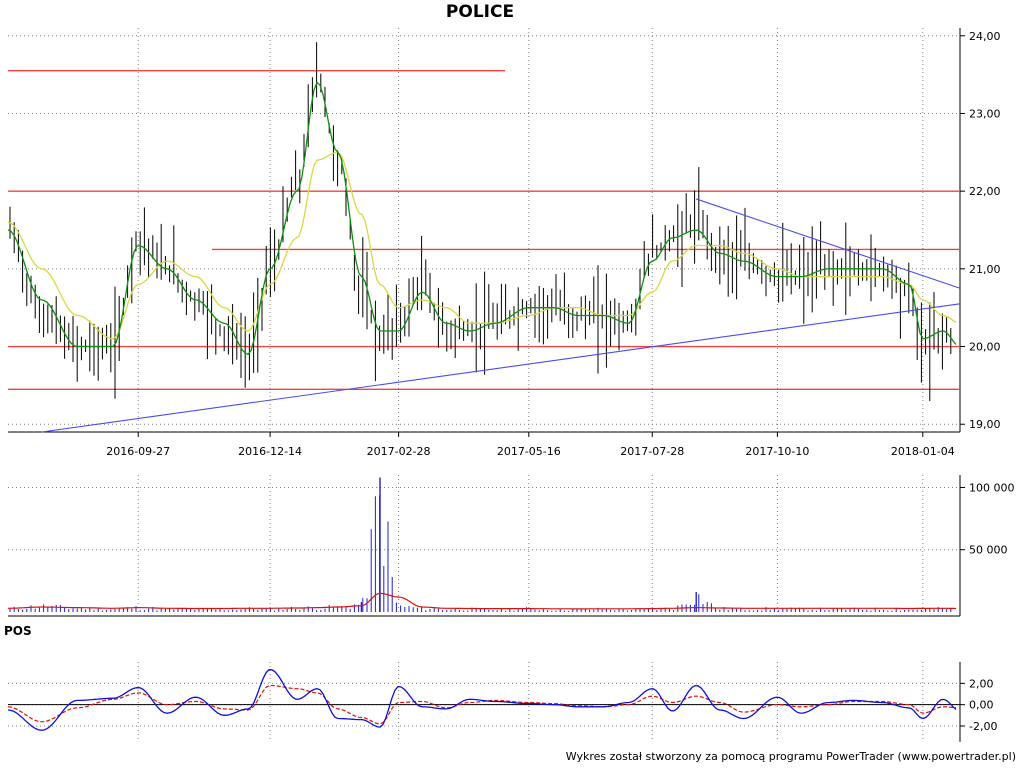 The width and height of the screenshot is (1024, 768). Describe the element at coordinates (985, 424) in the screenshot. I see `price-ytick-label: 19,00` at that location.